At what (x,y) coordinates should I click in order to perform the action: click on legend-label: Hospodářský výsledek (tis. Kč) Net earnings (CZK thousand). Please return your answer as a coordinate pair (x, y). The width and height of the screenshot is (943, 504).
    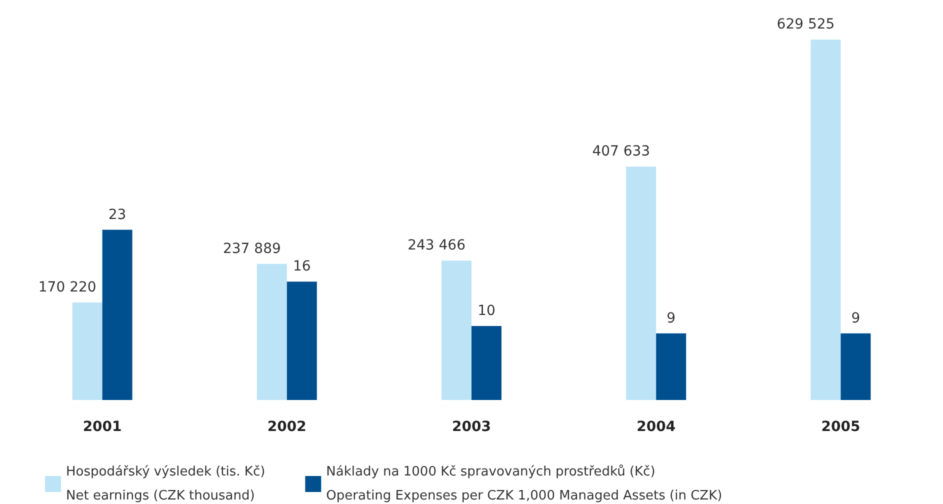
    Looking at the image, I should click on (166, 484).